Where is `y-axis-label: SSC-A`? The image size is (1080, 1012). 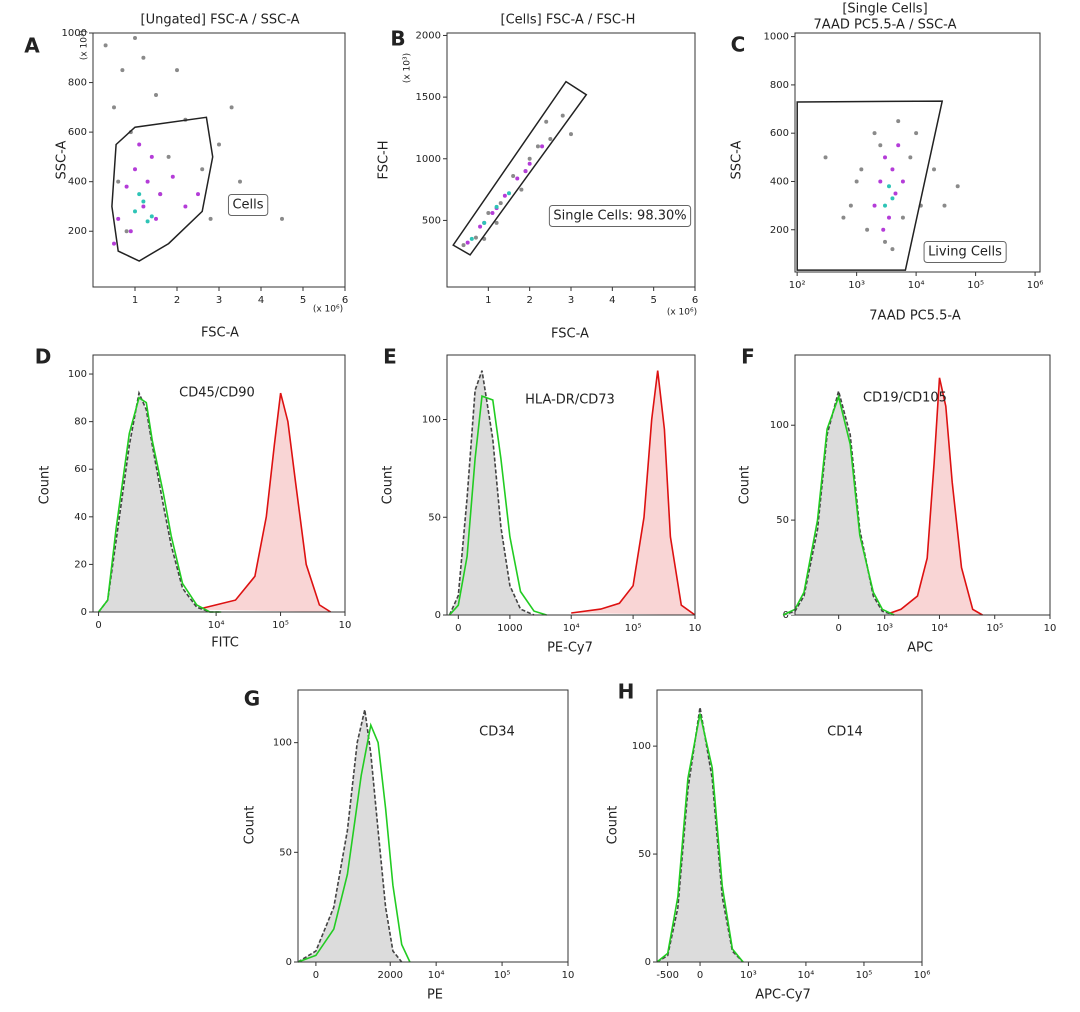
y-axis-label: SSC-A is located at coordinates (62, 159).